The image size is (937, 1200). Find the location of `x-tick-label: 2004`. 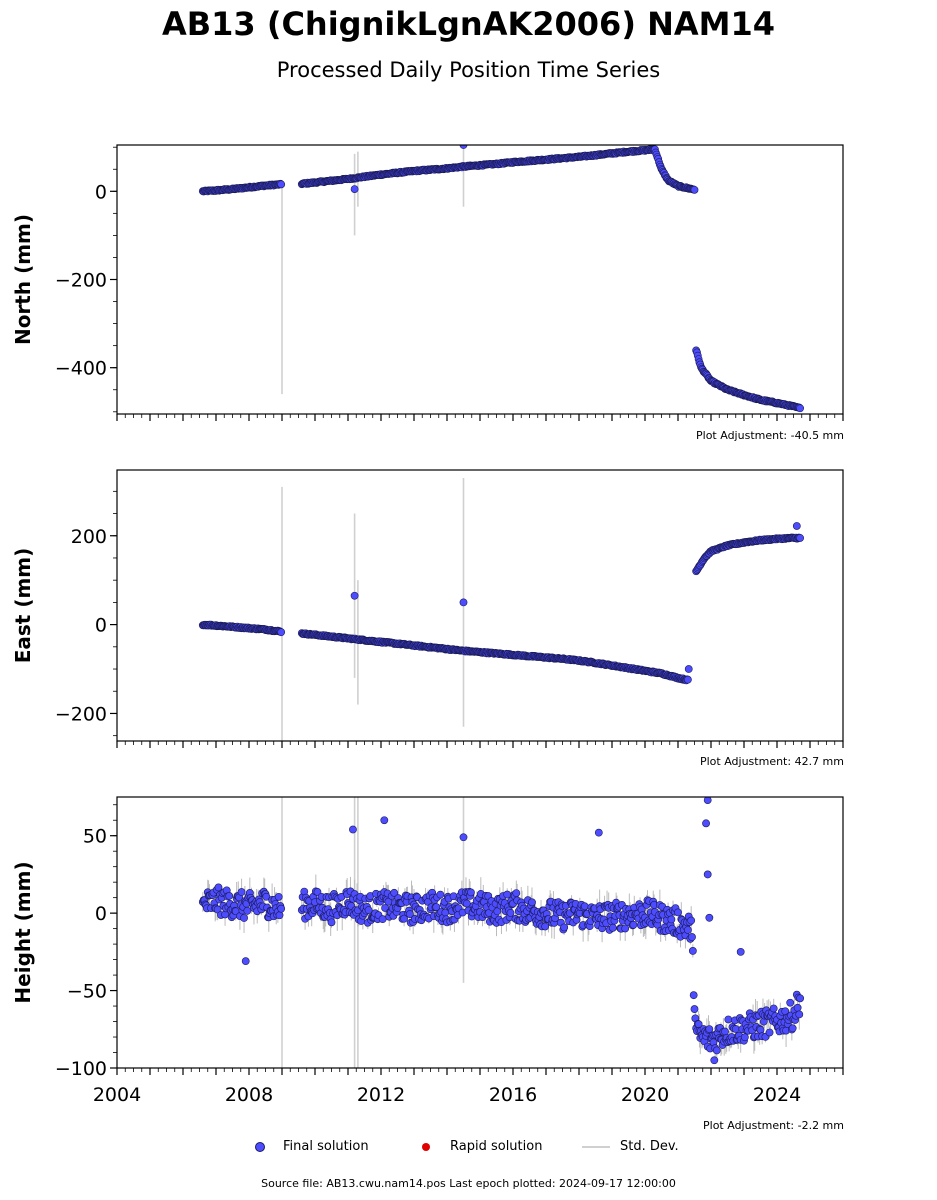

x-tick-label: 2004 is located at coordinates (117, 1095).